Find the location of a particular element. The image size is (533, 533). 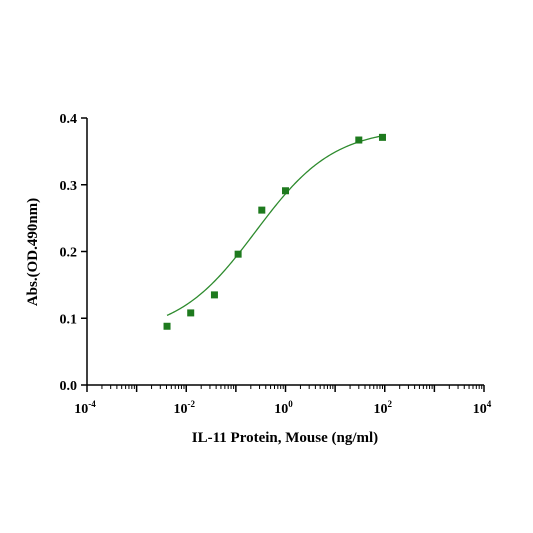

y-tick-label: 0.0 is located at coordinates (69, 386).